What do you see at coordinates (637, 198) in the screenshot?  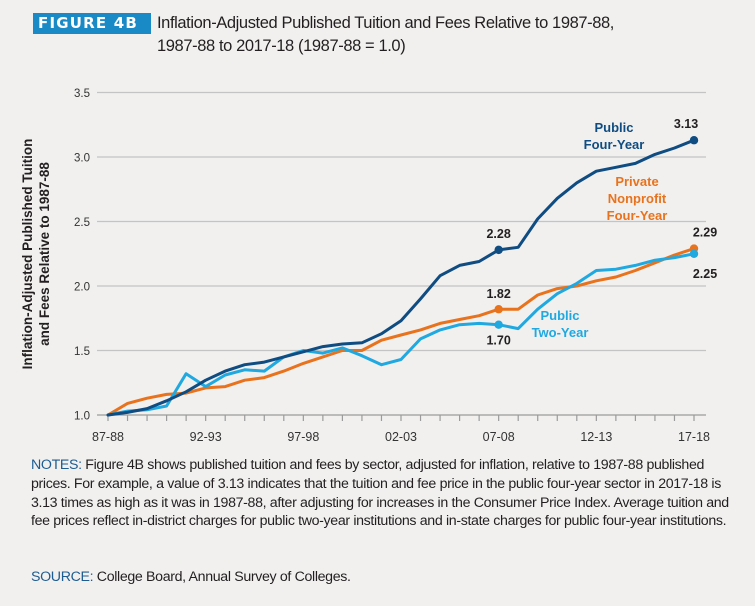 I see `series-label: Nonprofit` at bounding box center [637, 198].